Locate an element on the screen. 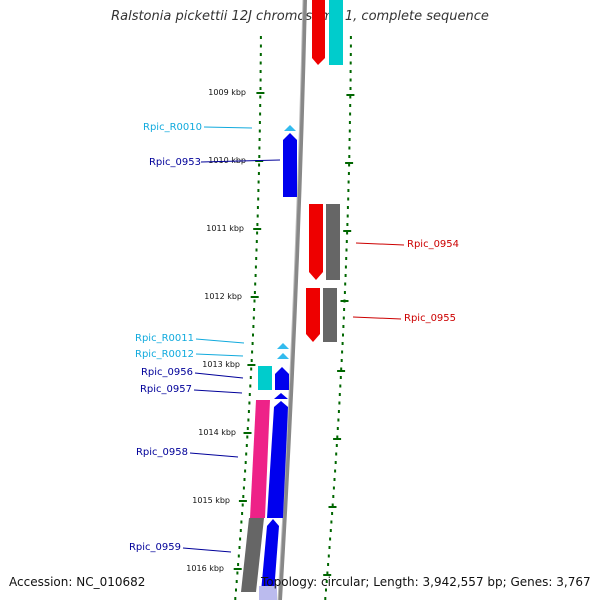 Image resolution: width=600 pixels, height=600 pixels. scale-label-1011: 1011 kbp is located at coordinates (225, 228).